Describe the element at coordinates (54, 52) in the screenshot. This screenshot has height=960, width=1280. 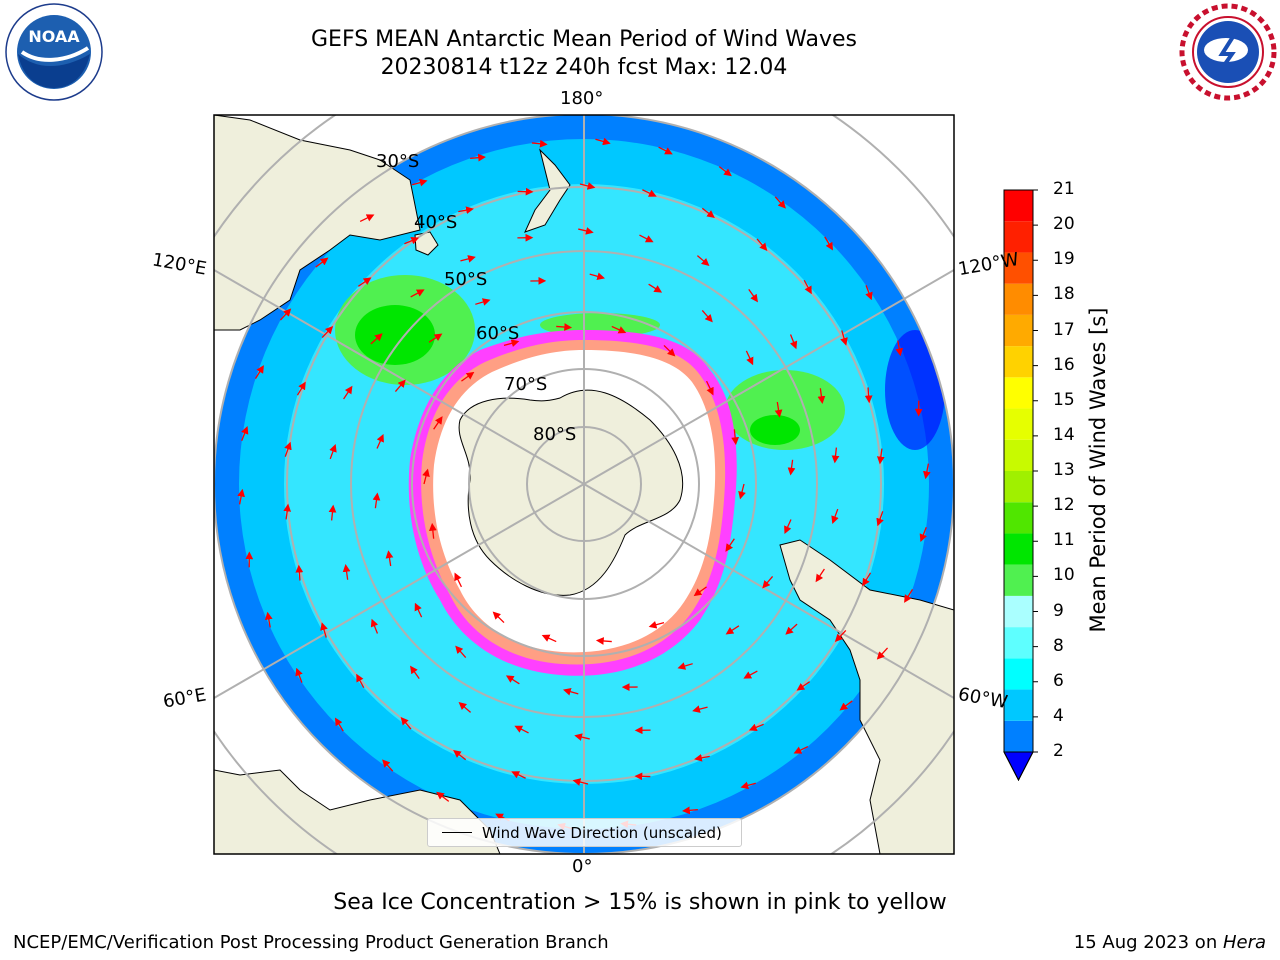
I see `noaa-logo: NOAA` at that location.